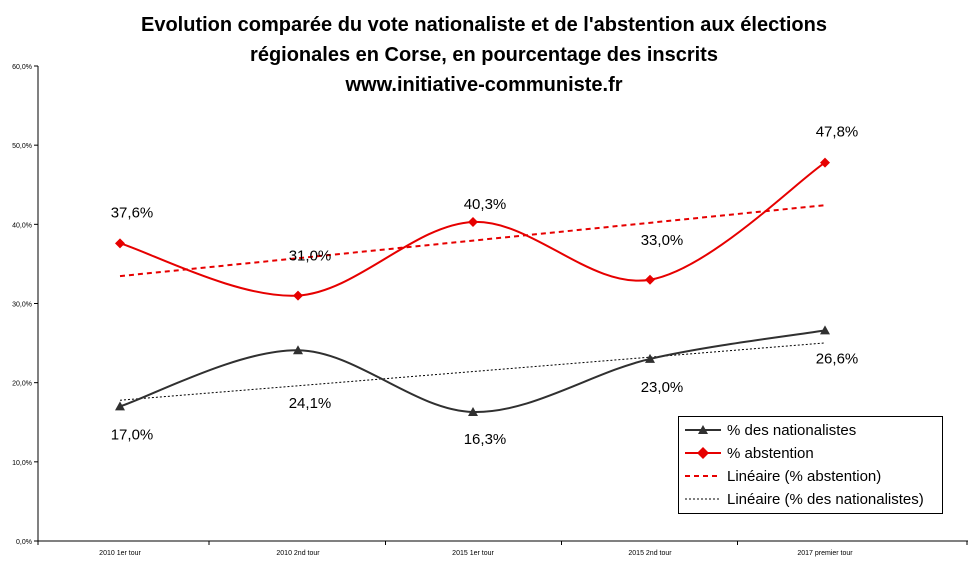 The height and width of the screenshot is (564, 968). I want to click on x-tick-label: 2015 2nd tour, so click(650, 553).